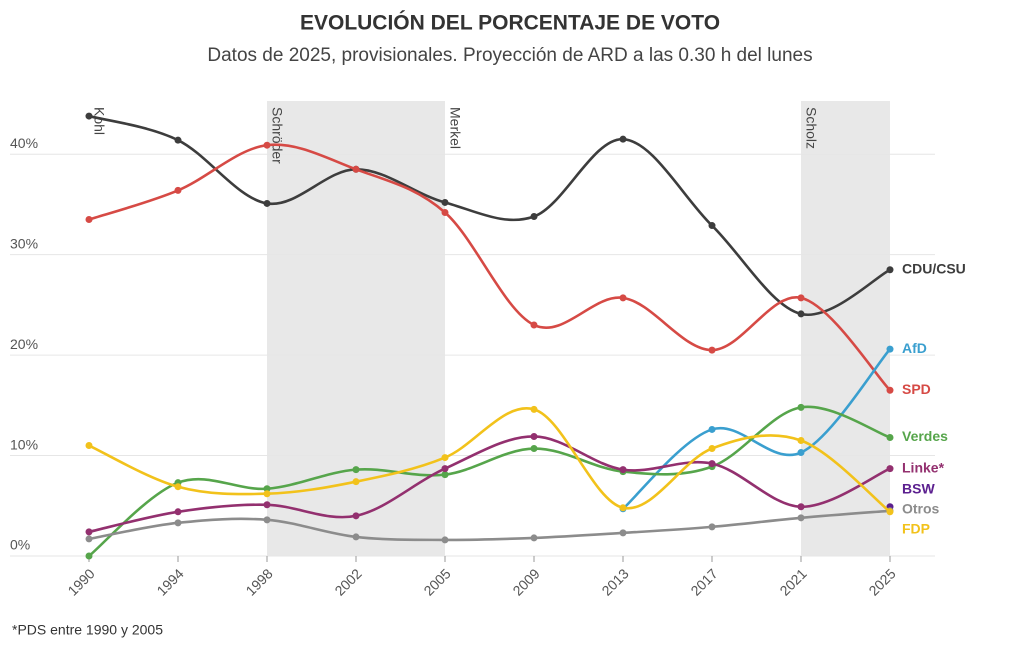 The image size is (1020, 650). What do you see at coordinates (24, 143) in the screenshot?
I see `y-tick-label: 40%` at bounding box center [24, 143].